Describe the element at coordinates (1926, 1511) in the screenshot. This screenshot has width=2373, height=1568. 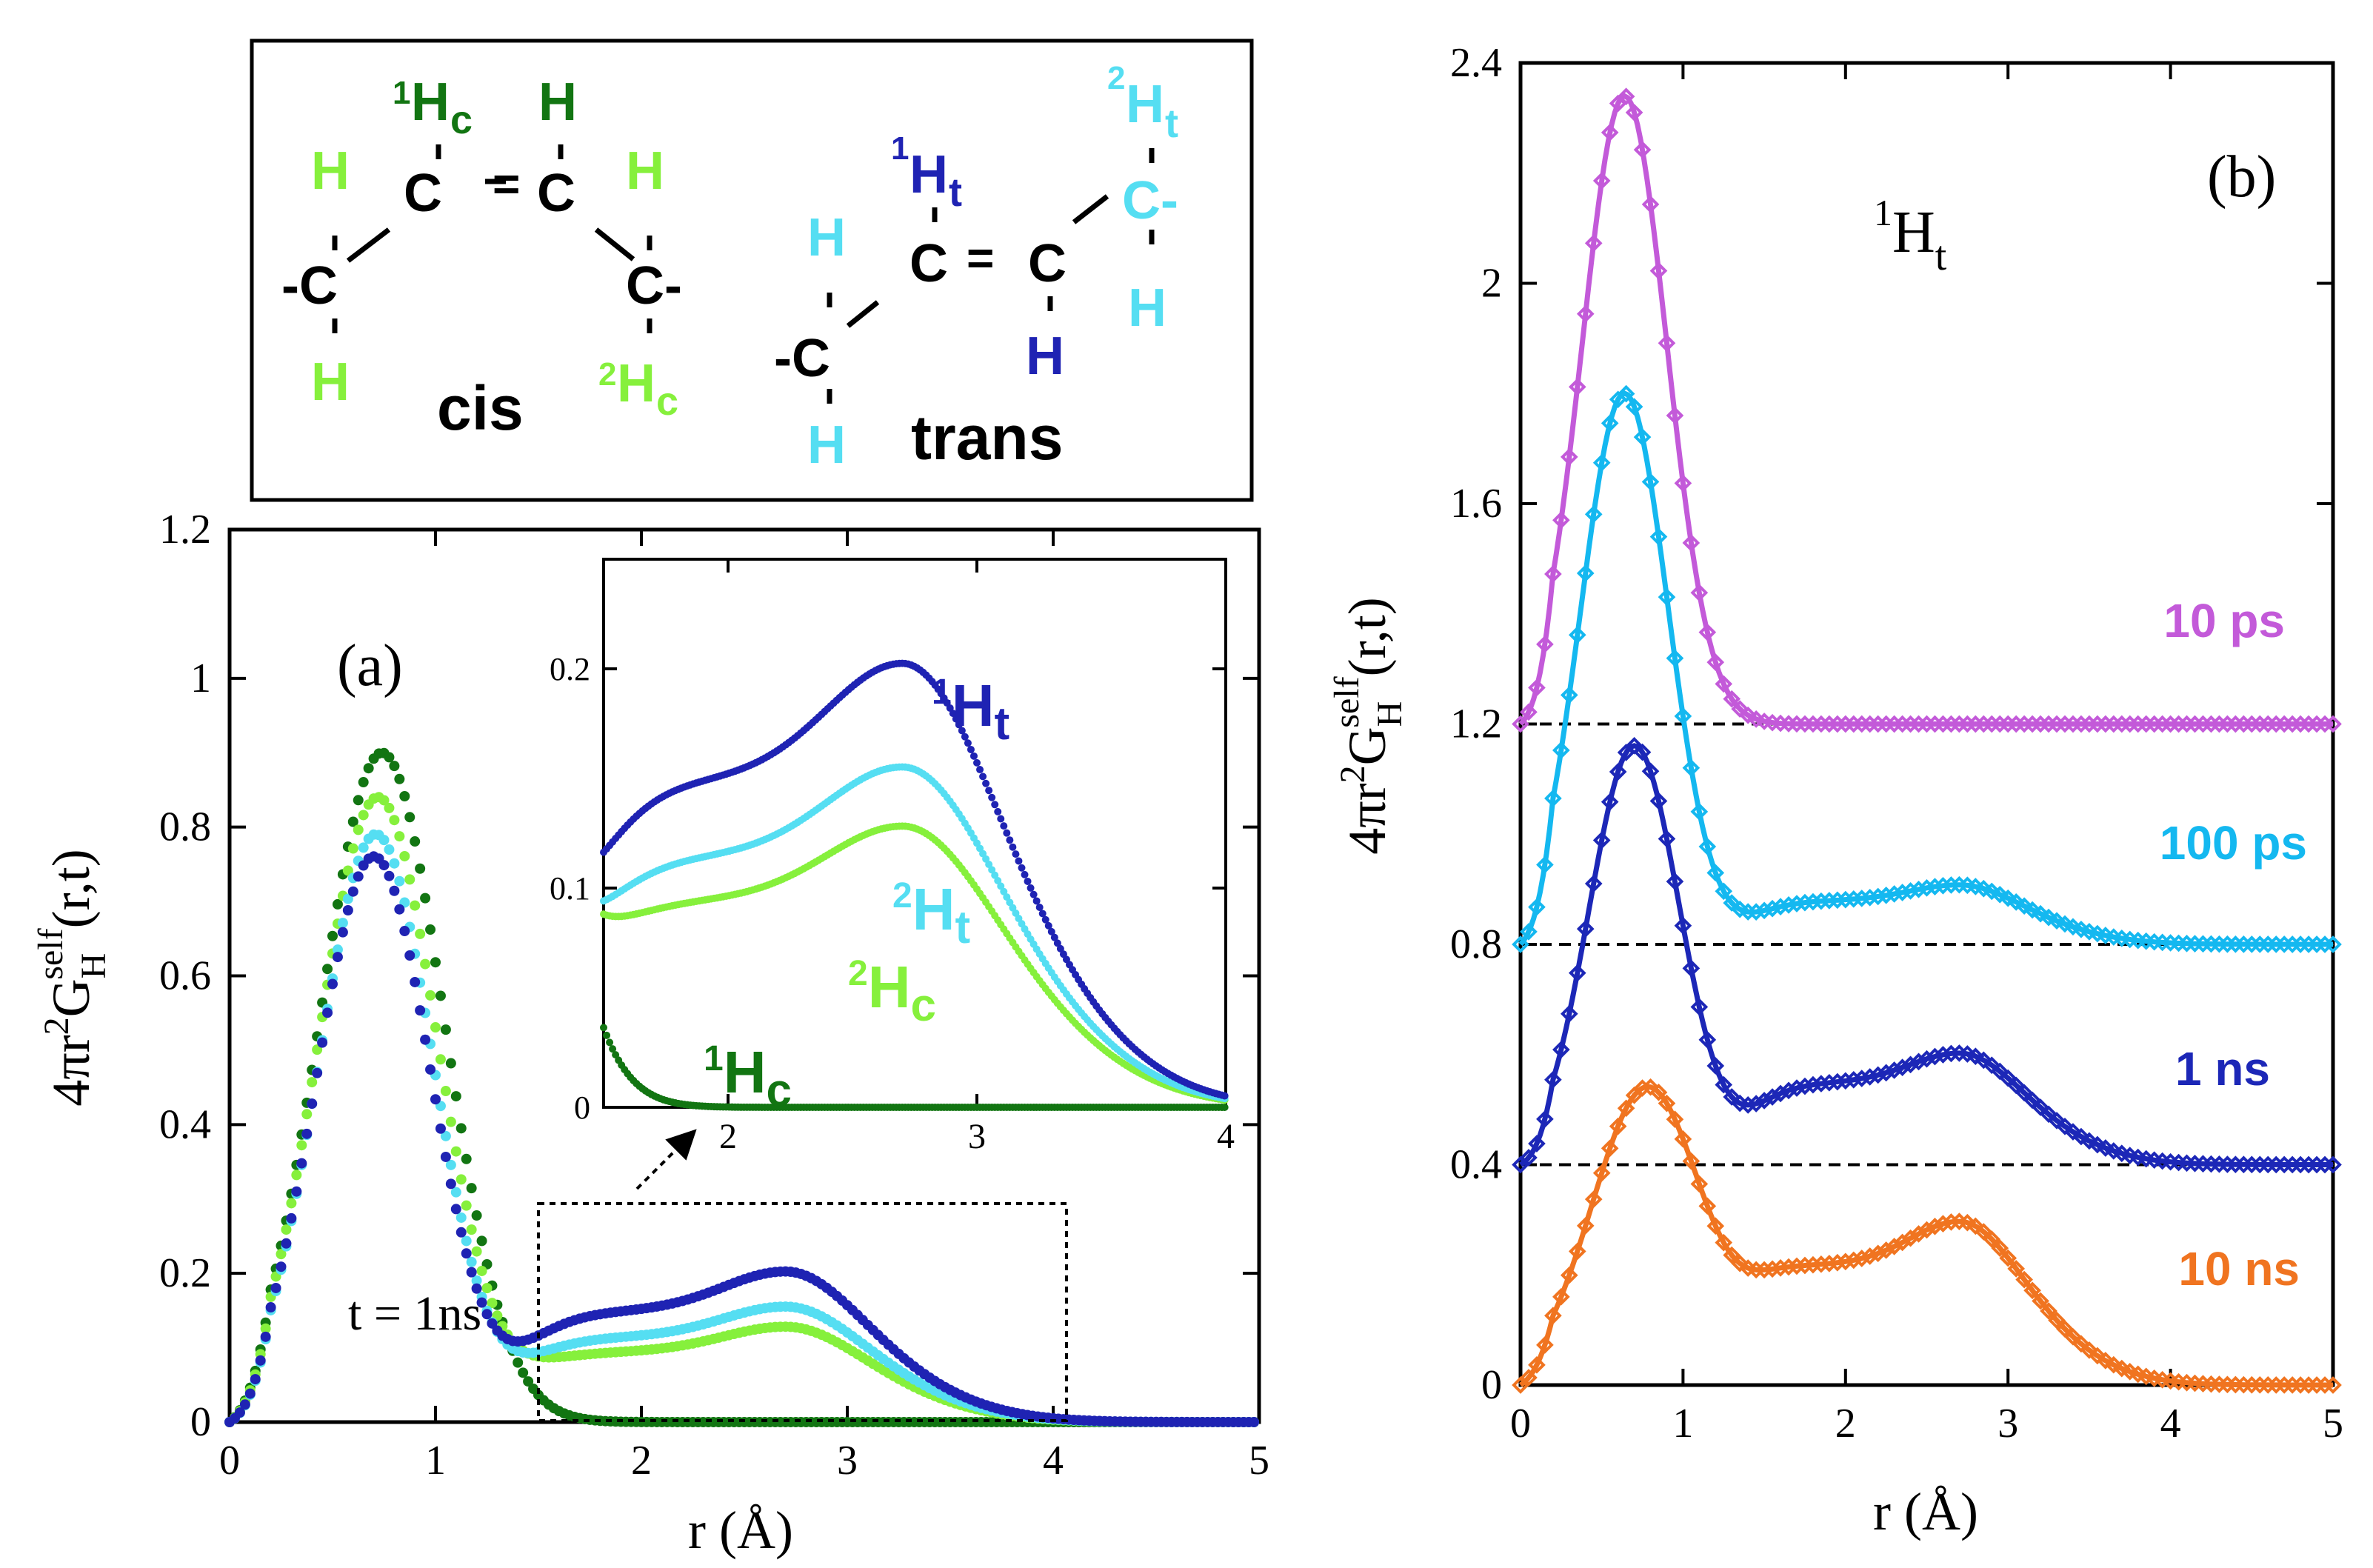
I see `panel-b-x-axis-label: r (Å)` at that location.